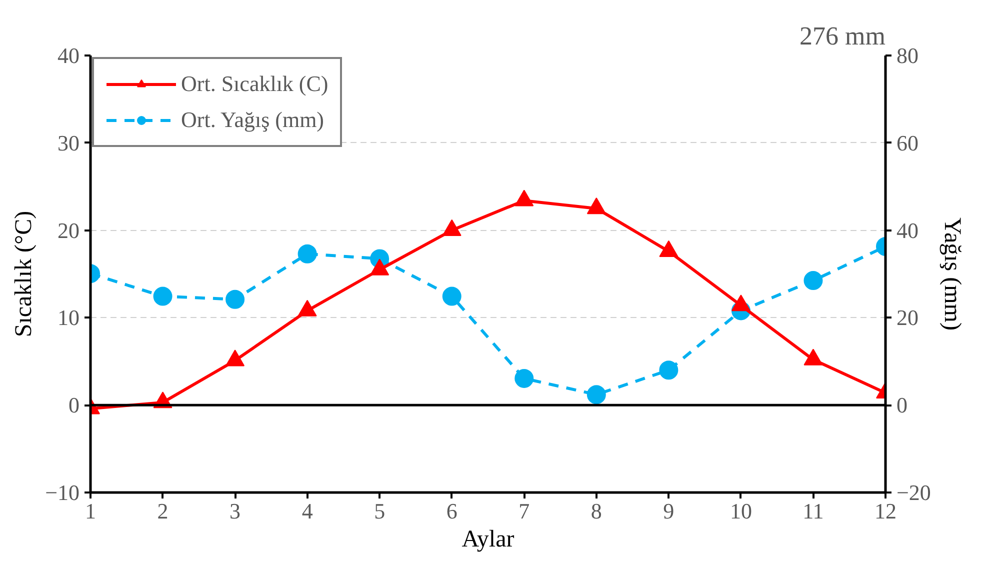 The width and height of the screenshot is (999, 569). I want to click on legend-label: Ort. Sıcaklık (C), so click(254, 84).